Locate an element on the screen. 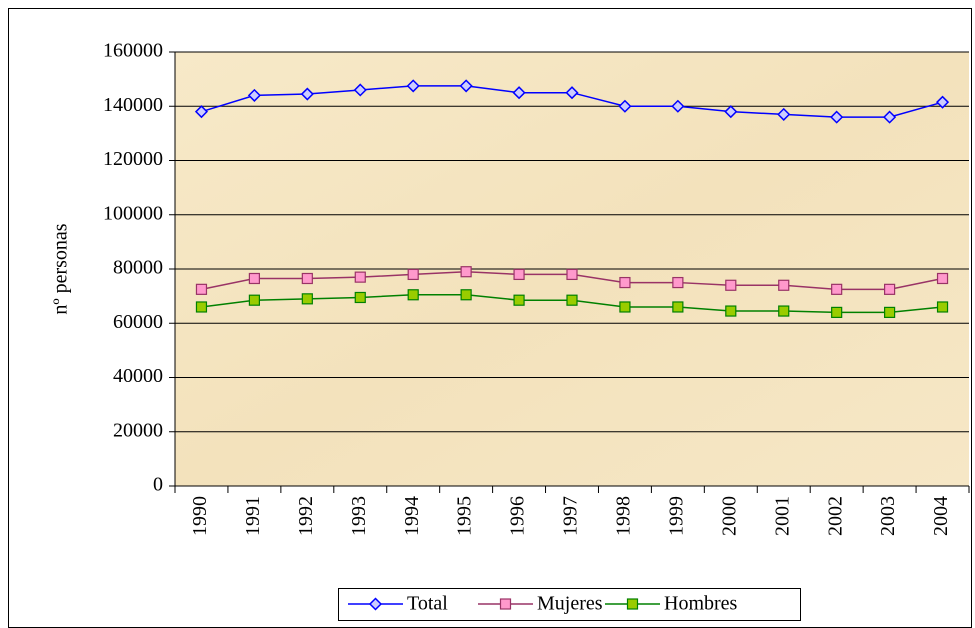 The height and width of the screenshot is (628, 975). y-tick-label: 20000 is located at coordinates (138, 430).